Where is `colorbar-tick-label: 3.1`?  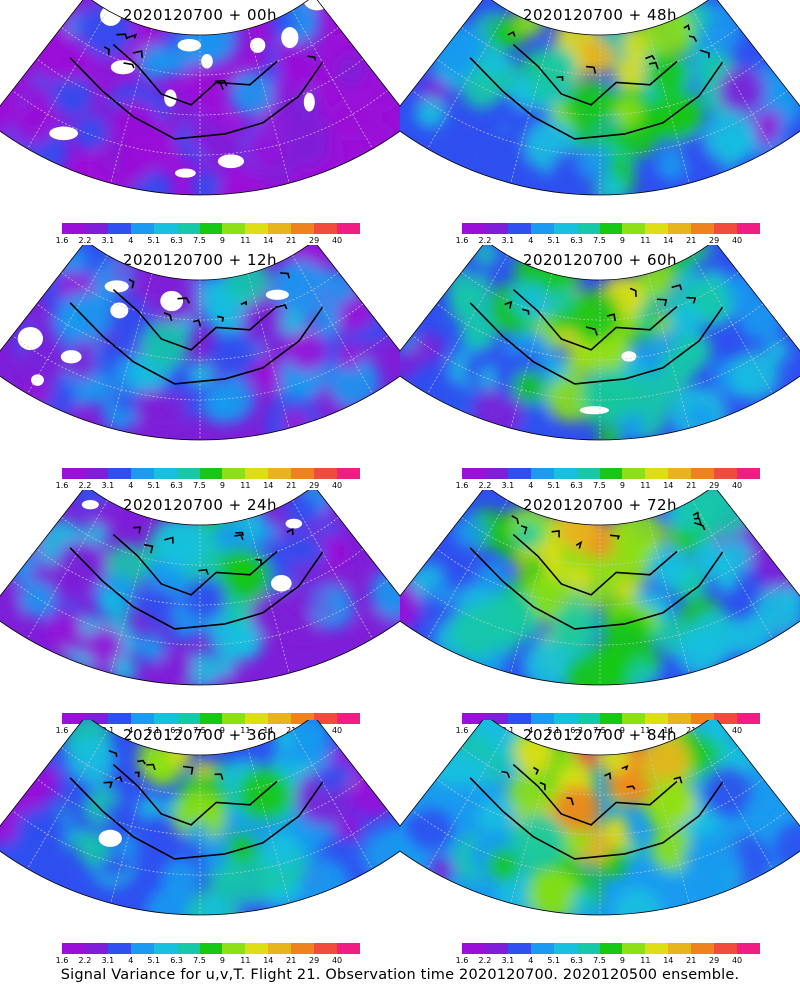
colorbar-tick-label: 3.1 is located at coordinates (108, 240).